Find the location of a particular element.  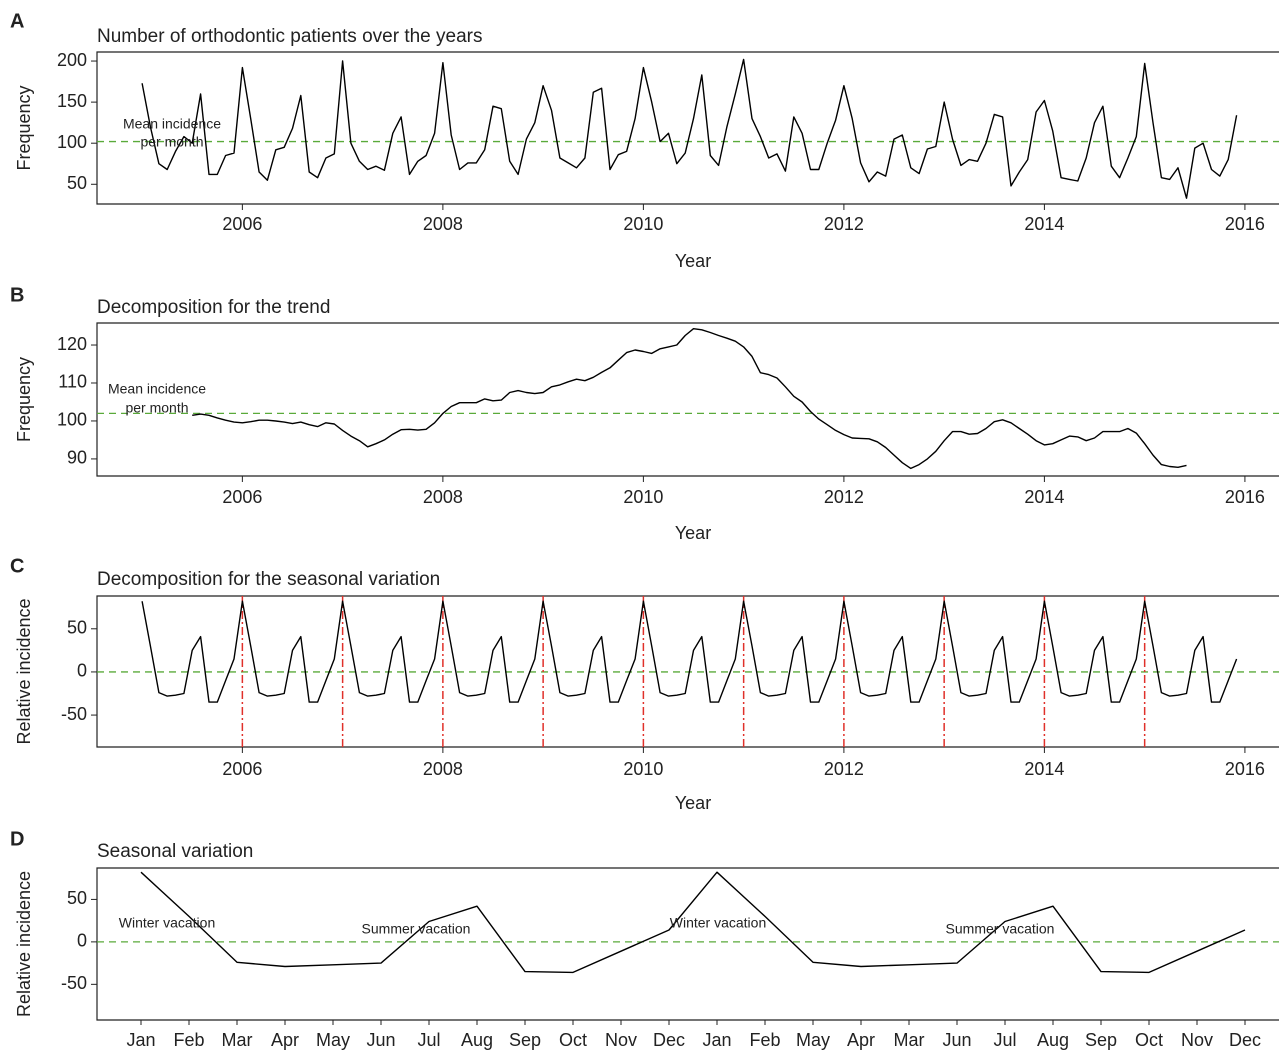

panel-label: A is located at coordinates (17, 21).